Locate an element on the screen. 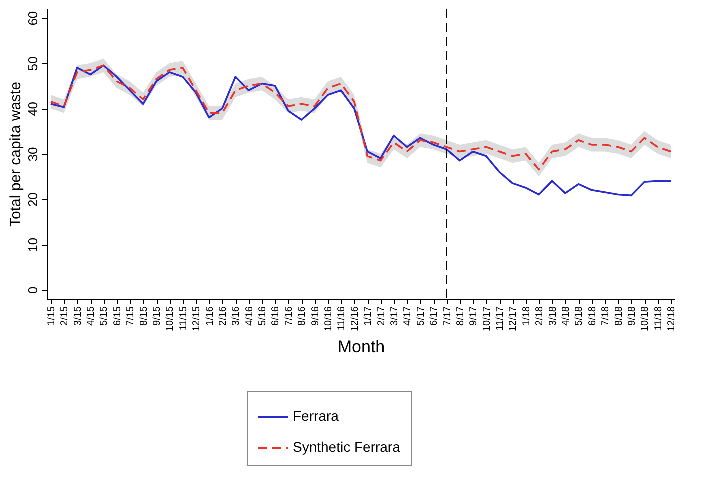 The height and width of the screenshot is (495, 702). x-tick-label: 2/16 is located at coordinates (223, 316).